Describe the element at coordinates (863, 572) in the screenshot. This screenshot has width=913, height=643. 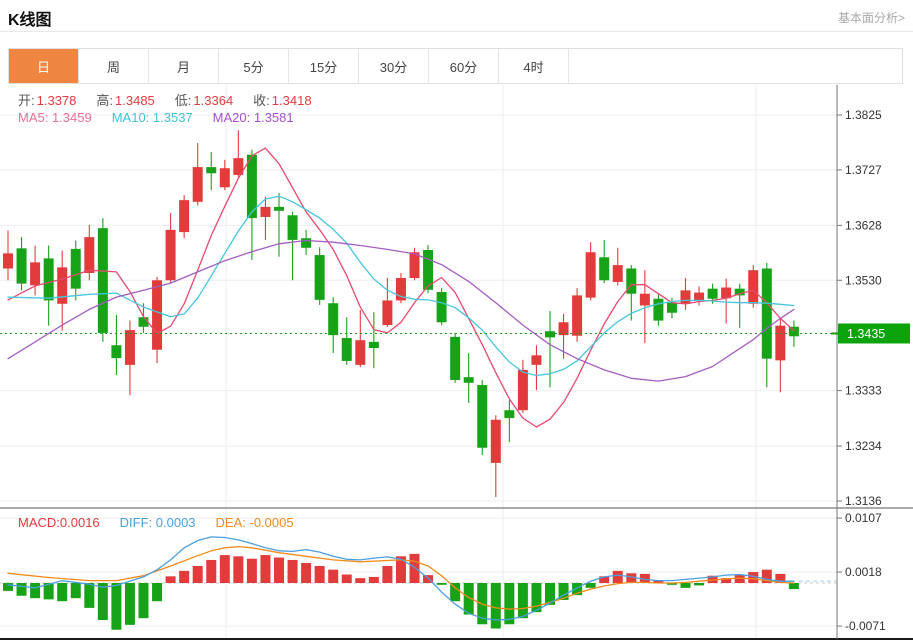
I see `axis-label: 0.0018` at that location.